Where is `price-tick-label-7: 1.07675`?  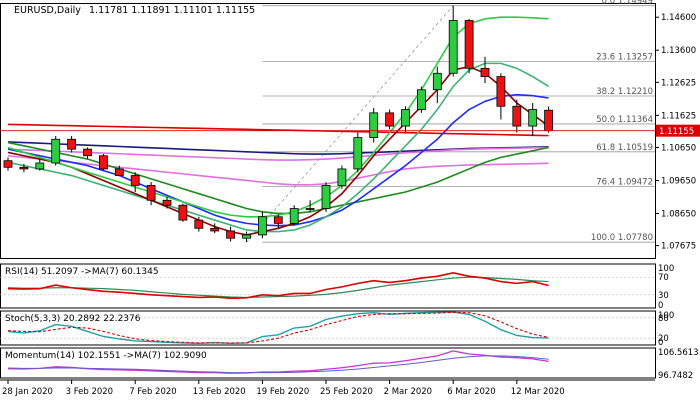 price-tick-label-7: 1.07675 is located at coordinates (678, 247).